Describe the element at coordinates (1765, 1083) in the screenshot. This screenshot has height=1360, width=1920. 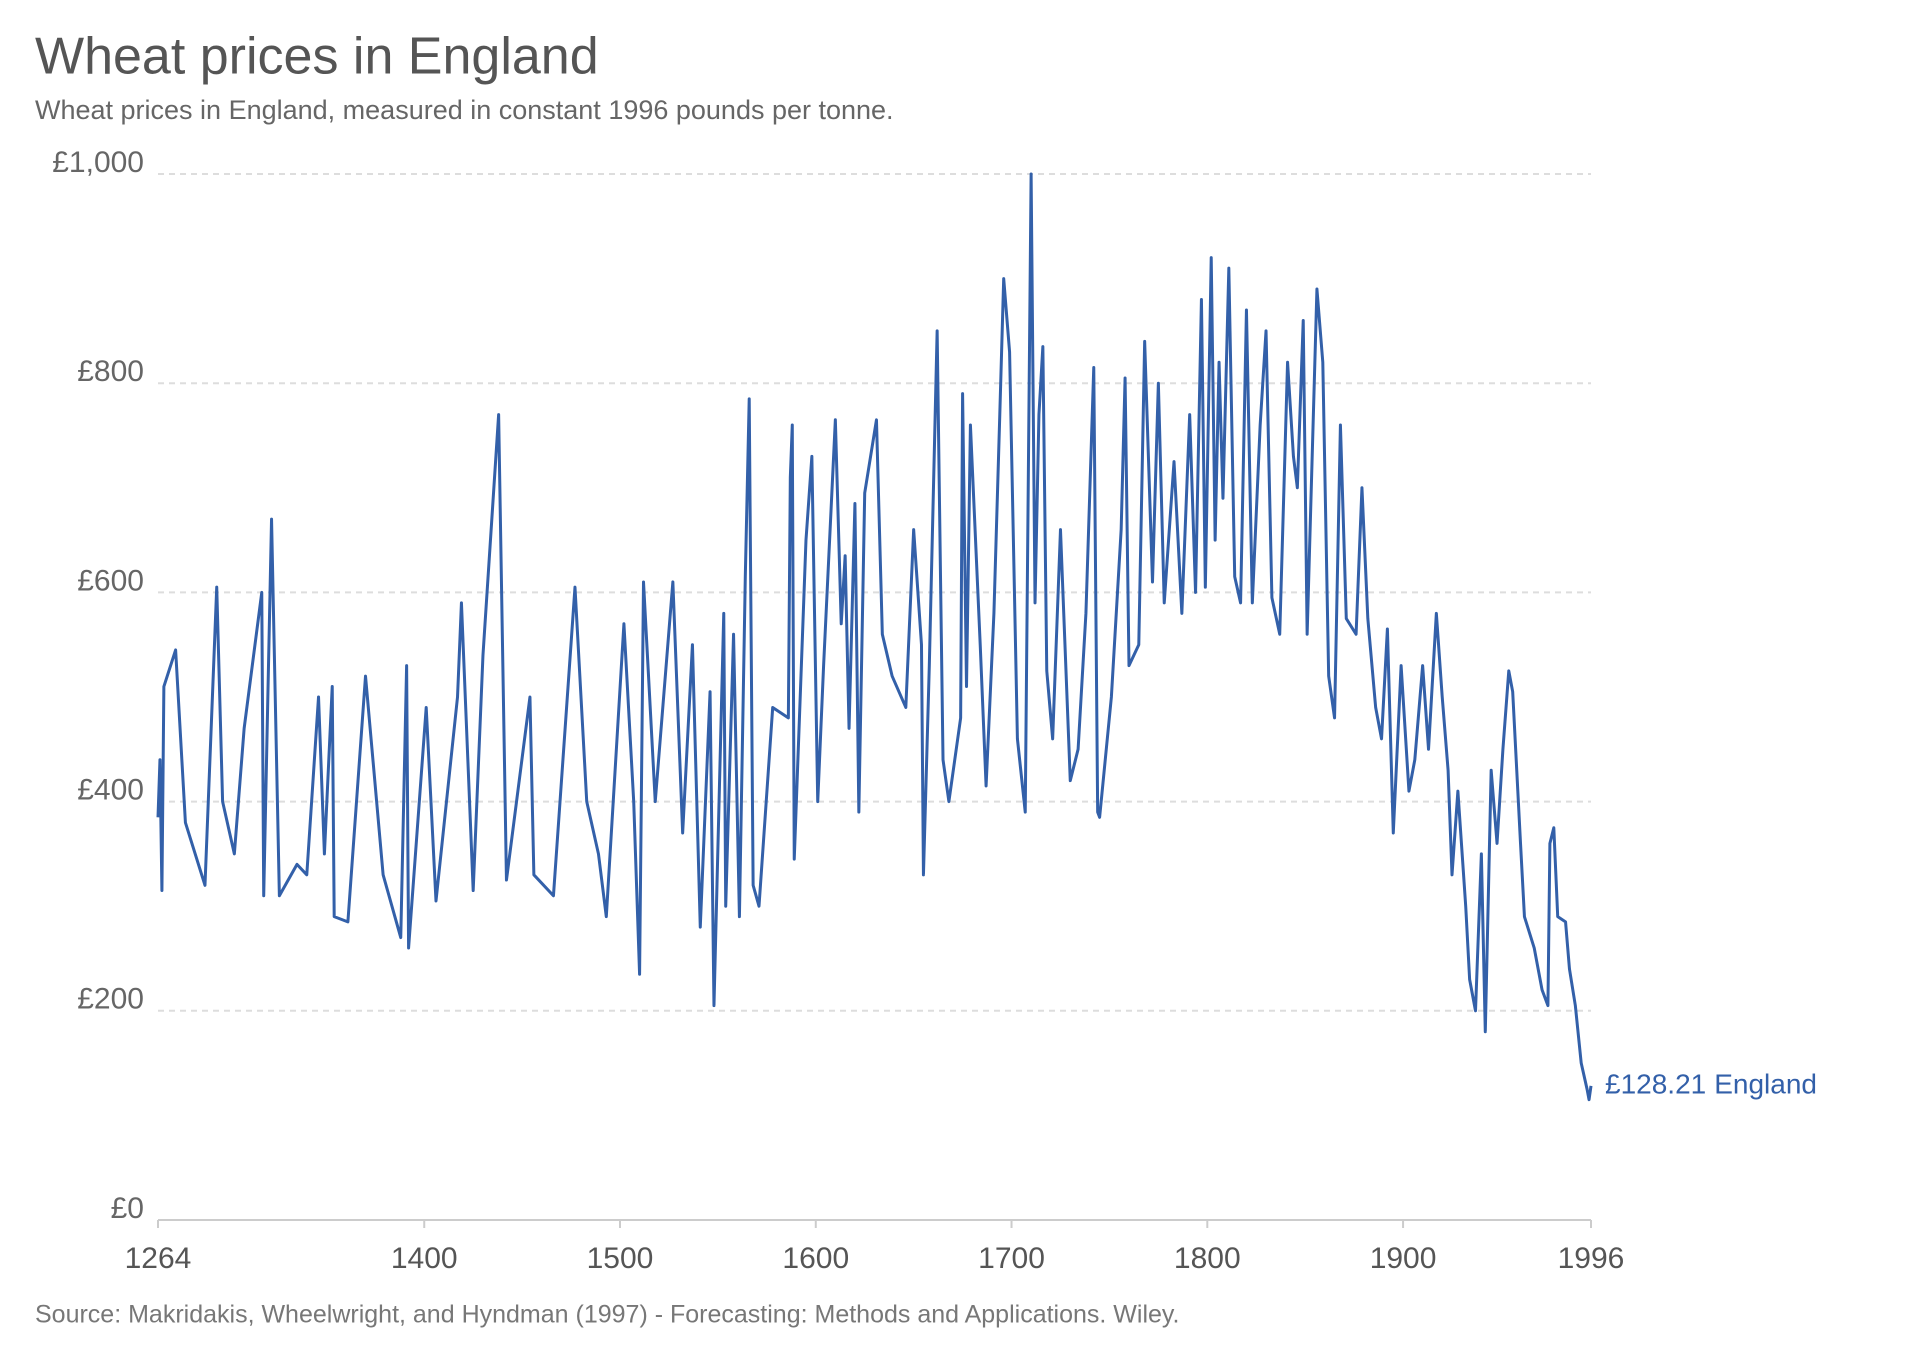
I see `series-label: England` at that location.